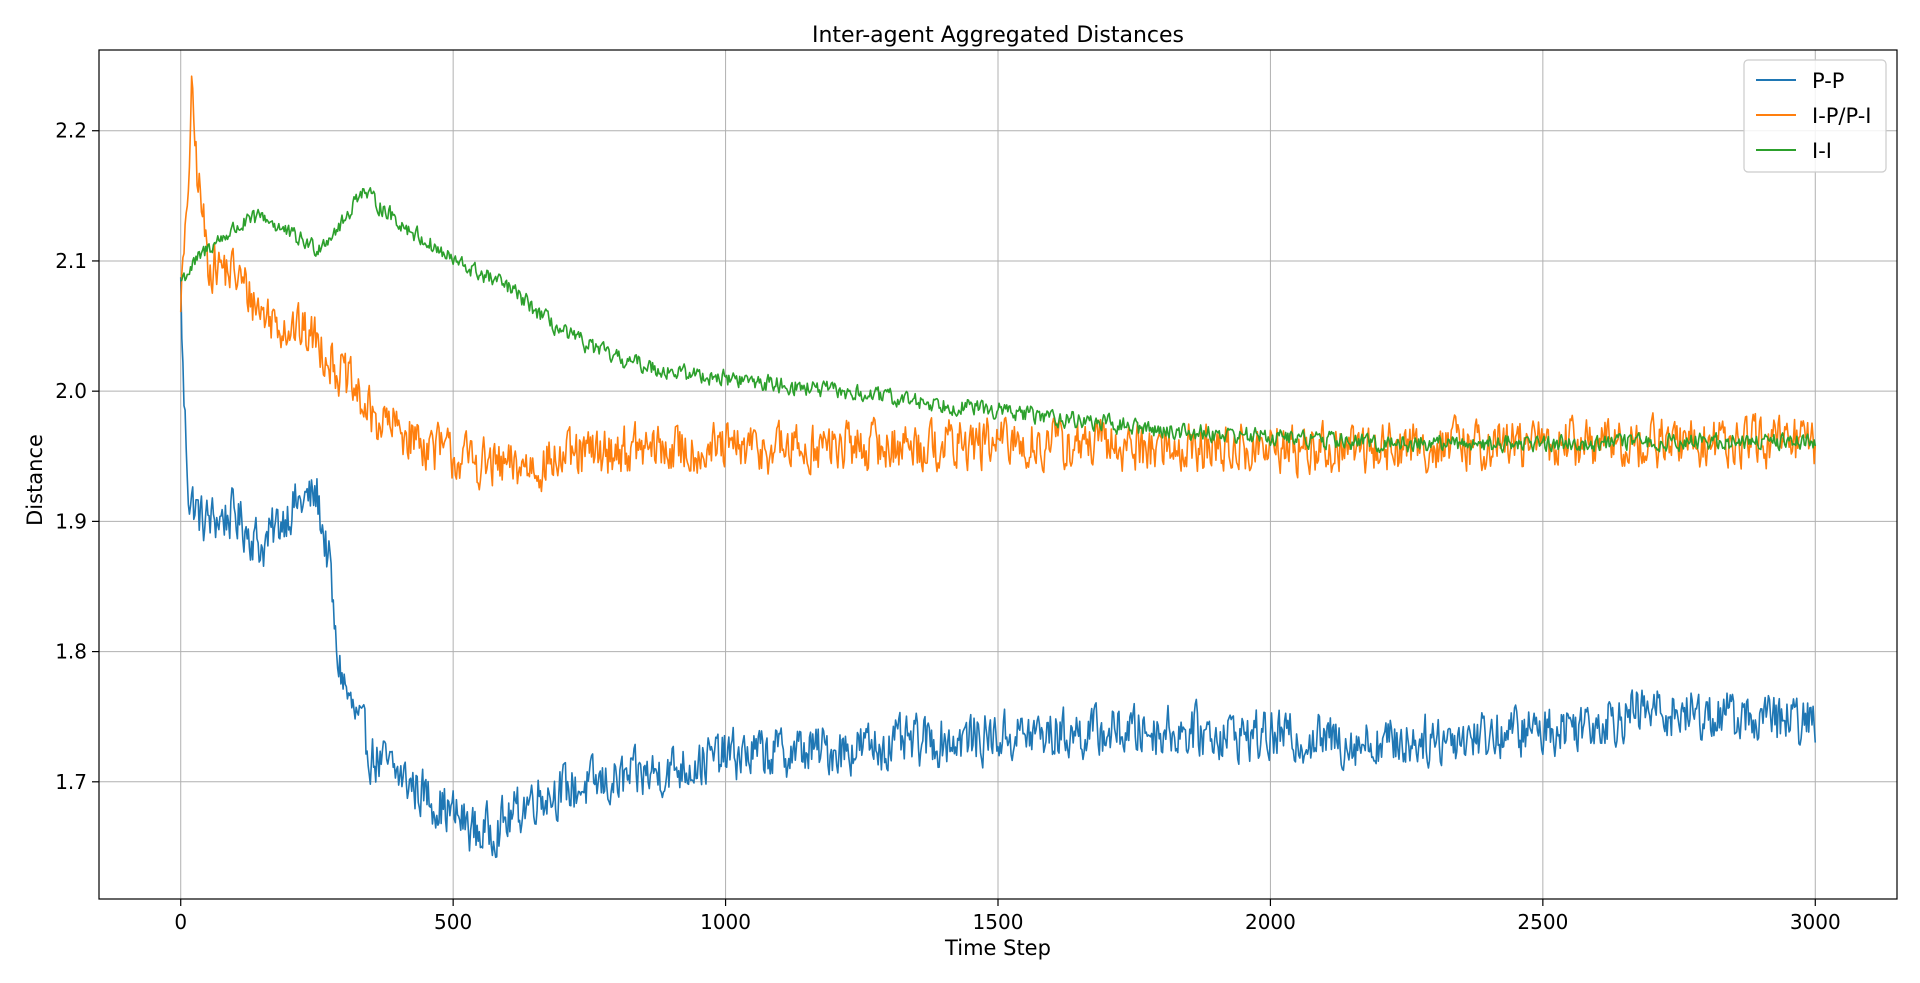  What do you see at coordinates (180, 922) in the screenshot?
I see `x-tick-label: 0` at bounding box center [180, 922].